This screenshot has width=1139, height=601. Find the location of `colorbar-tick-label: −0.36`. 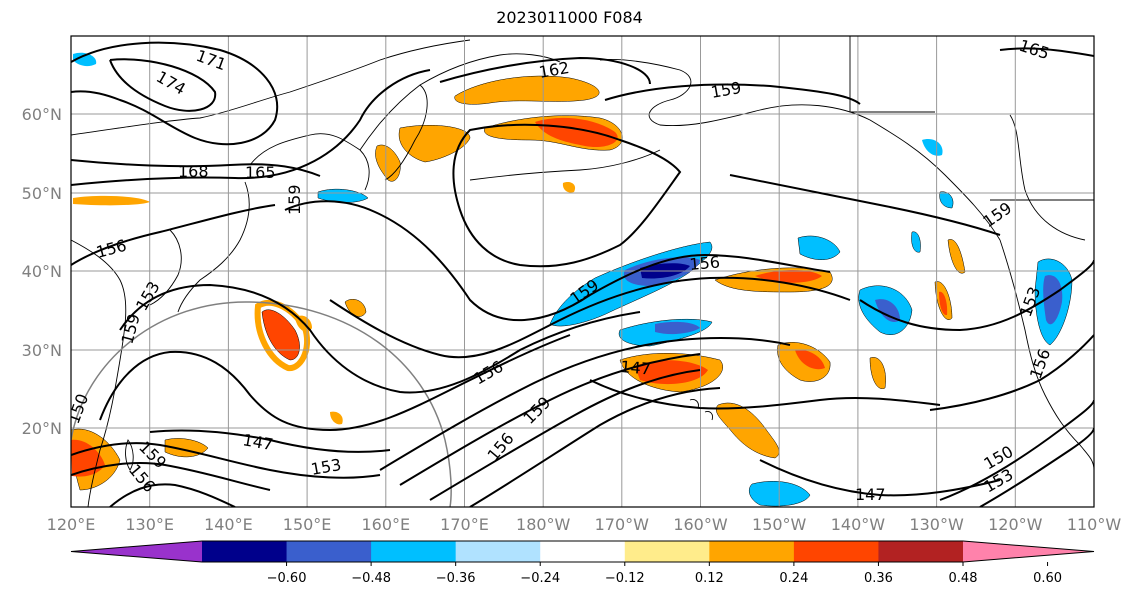

colorbar-tick-label: −0.36 is located at coordinates (456, 578).